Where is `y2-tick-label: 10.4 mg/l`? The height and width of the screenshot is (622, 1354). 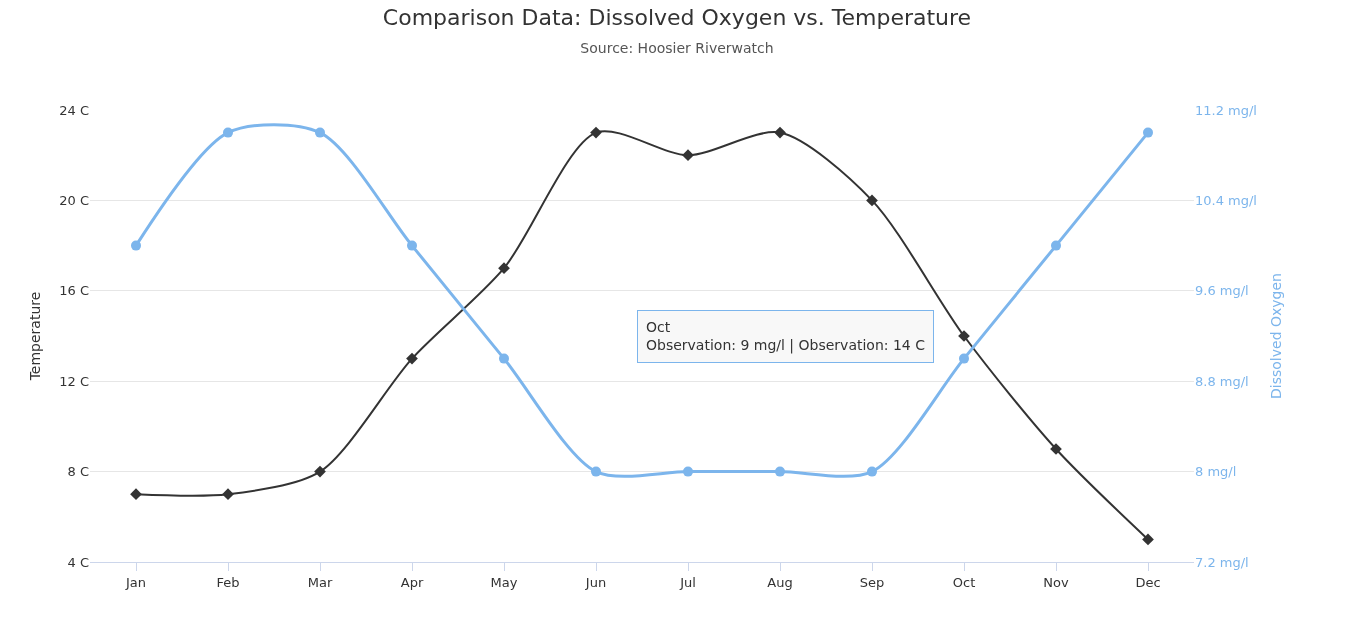
y2-tick-label: 10.4 mg/l is located at coordinates (1226, 200).